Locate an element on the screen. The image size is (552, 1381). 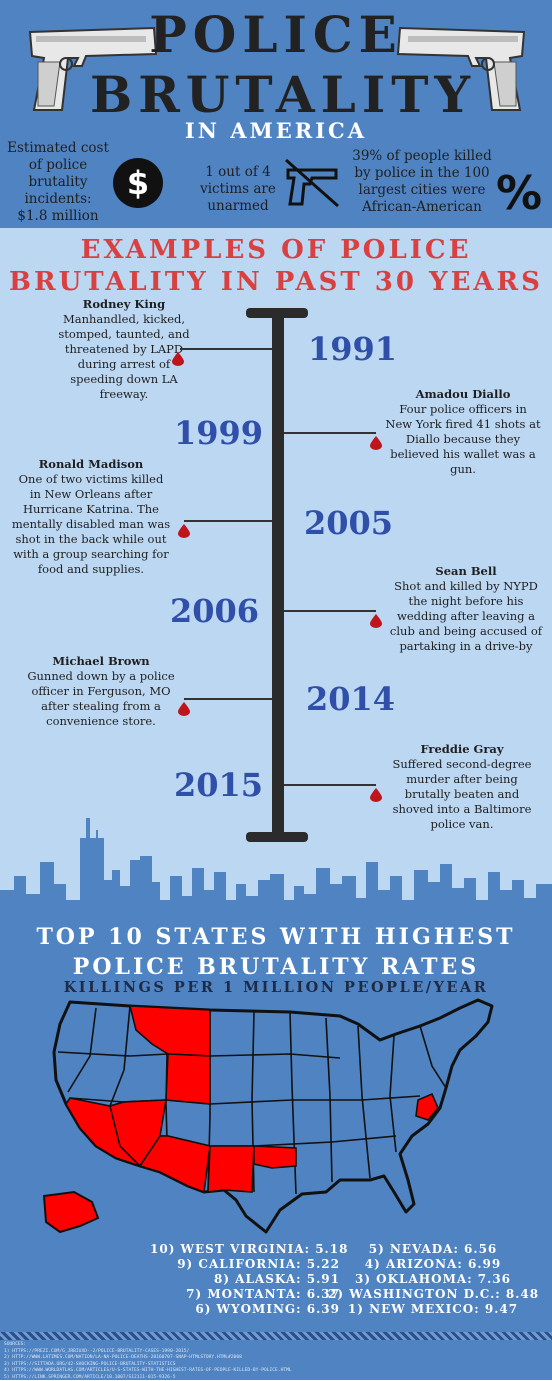
ranking-item: 2) WASHINGTON D.C.: 8.48 is located at coordinates (434, 1294).